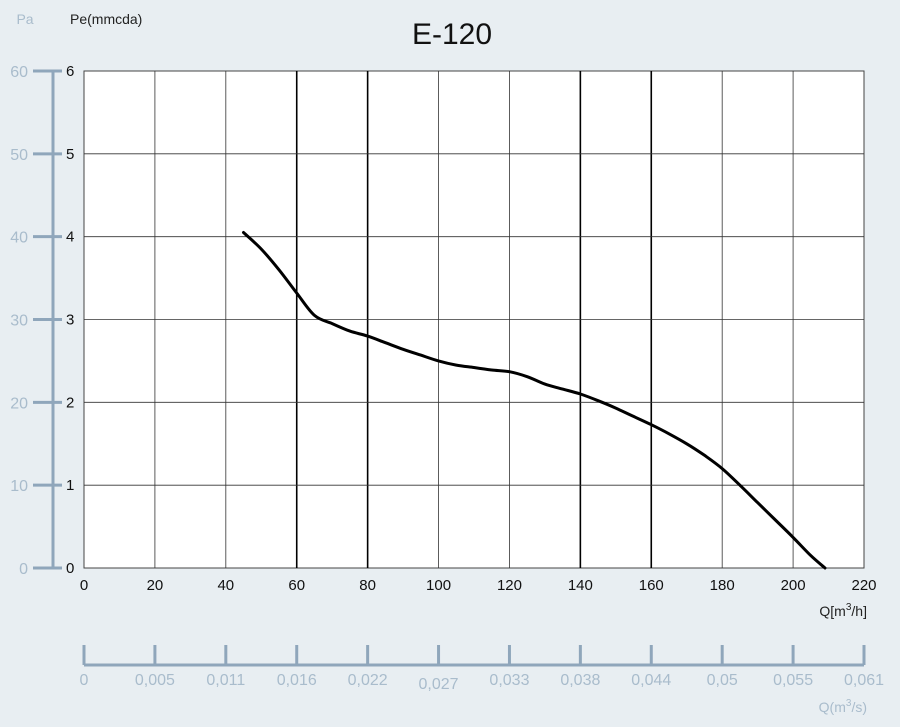 This screenshot has height=727, width=900. Describe the element at coordinates (722, 585) in the screenshot. I see `x-tick-label: 180` at that location.